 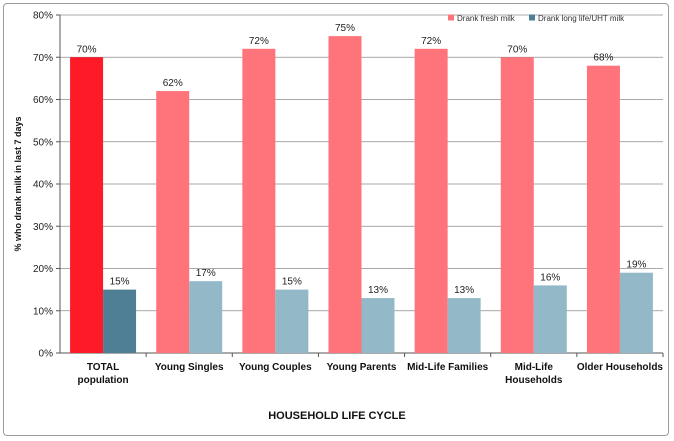 I want to click on category-label: Mid-Life Families, so click(x=448, y=367).